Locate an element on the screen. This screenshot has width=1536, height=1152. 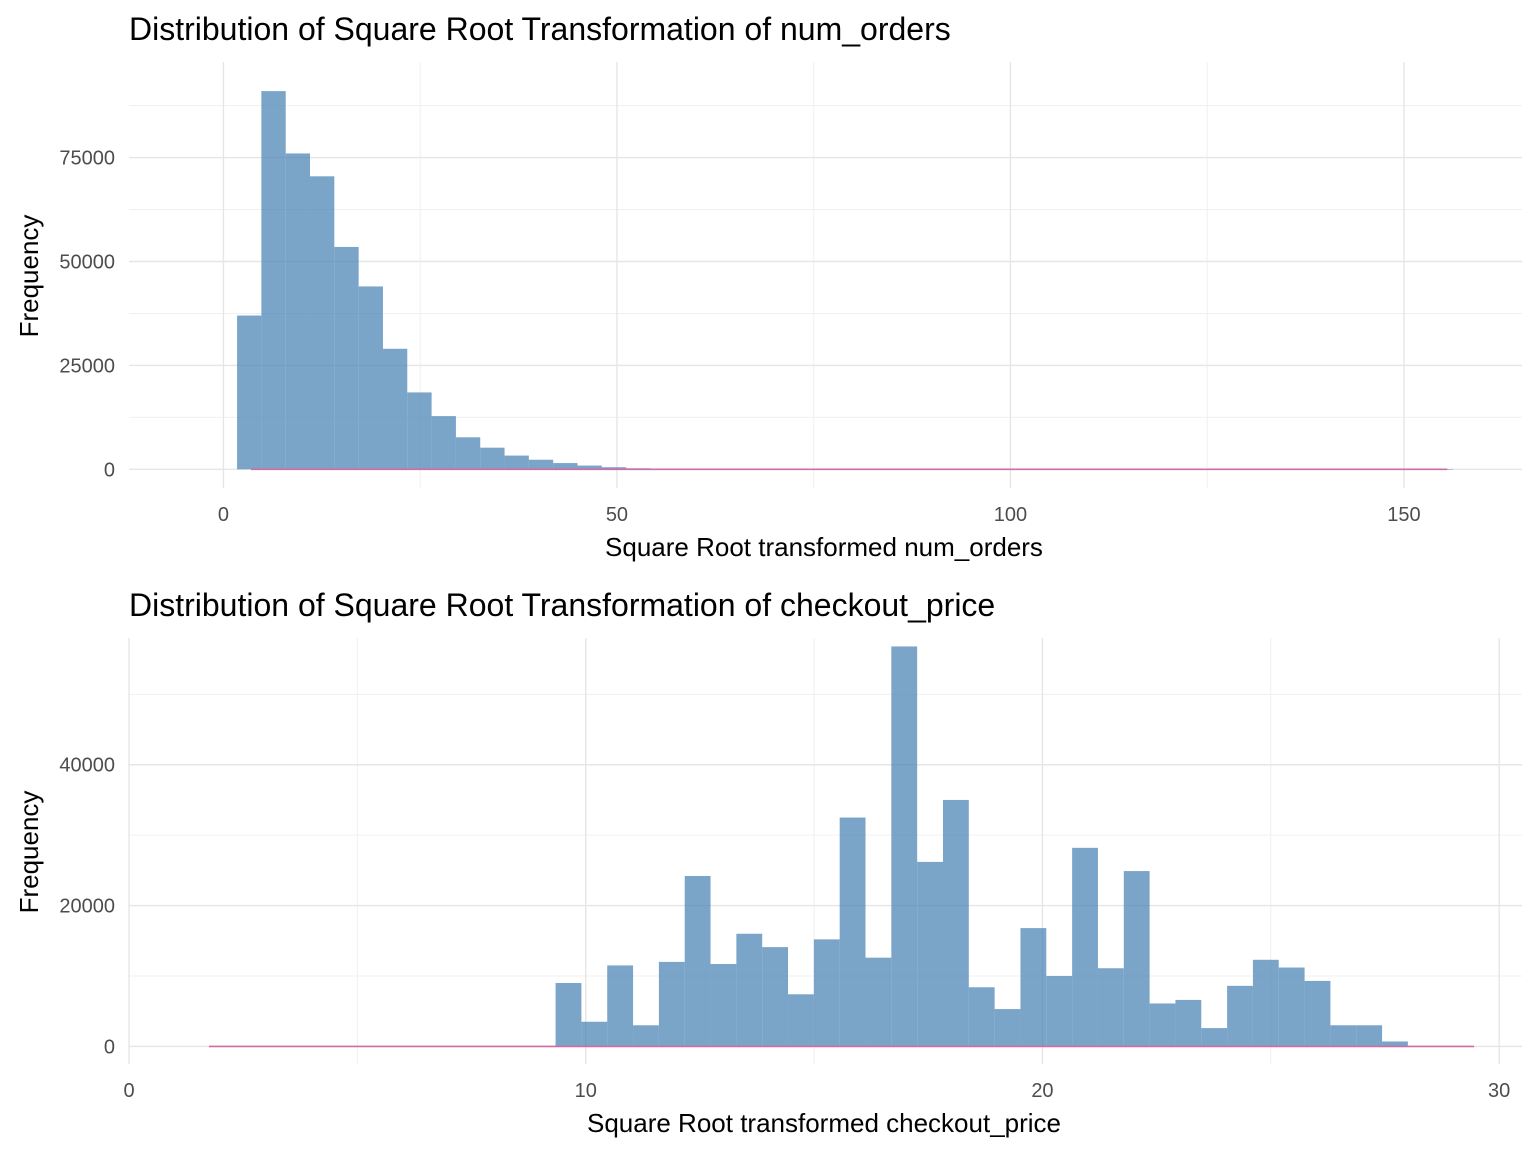
x-axis-label: Square Root transformed checkout_price is located at coordinates (824, 1123).